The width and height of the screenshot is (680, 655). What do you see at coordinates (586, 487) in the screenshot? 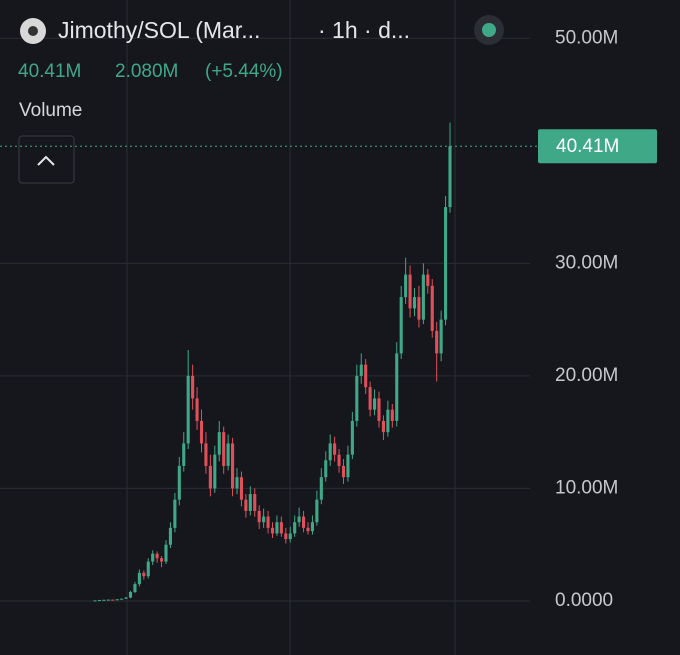
I see `y-tick-label: 10.00M` at bounding box center [586, 487].